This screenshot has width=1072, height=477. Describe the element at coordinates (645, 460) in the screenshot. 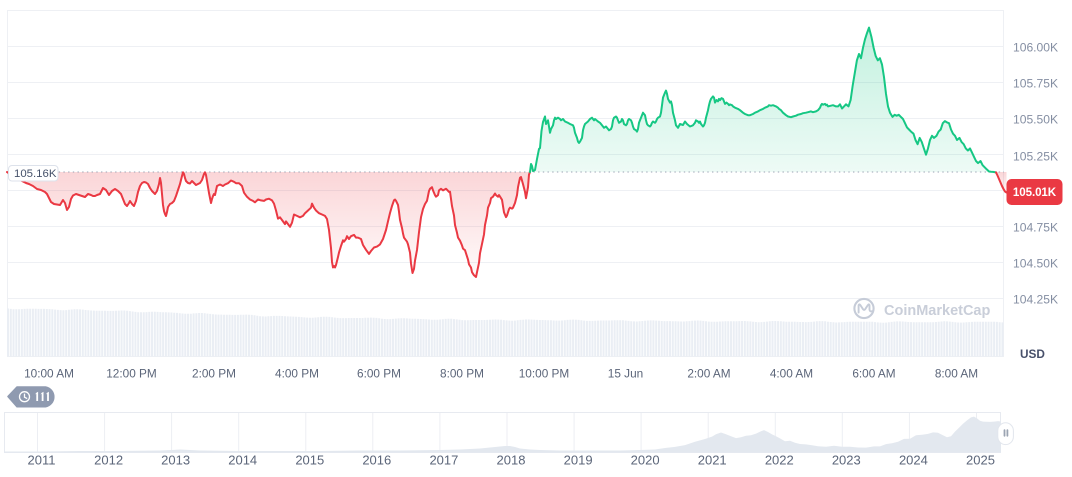

I see `svg-text: 2020` at that location.